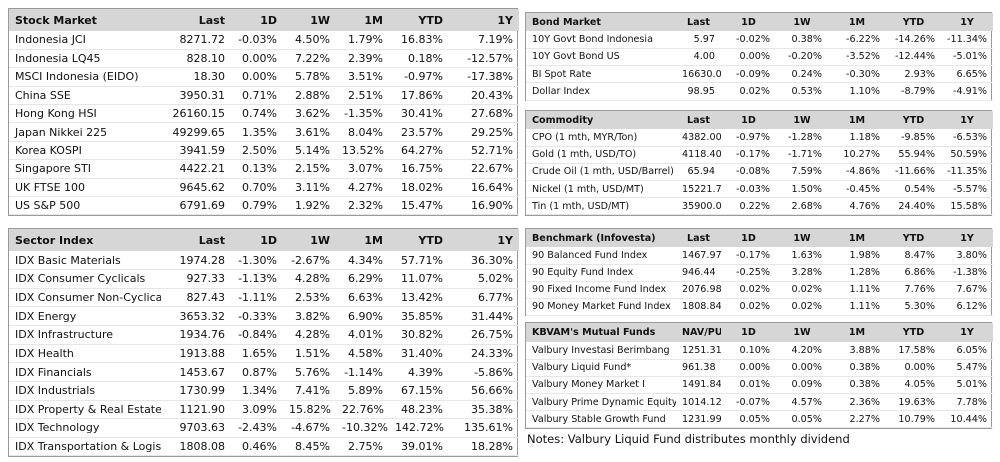  Describe the element at coordinates (196, 132) in the screenshot. I see `cell-value: 49299.65` at that location.